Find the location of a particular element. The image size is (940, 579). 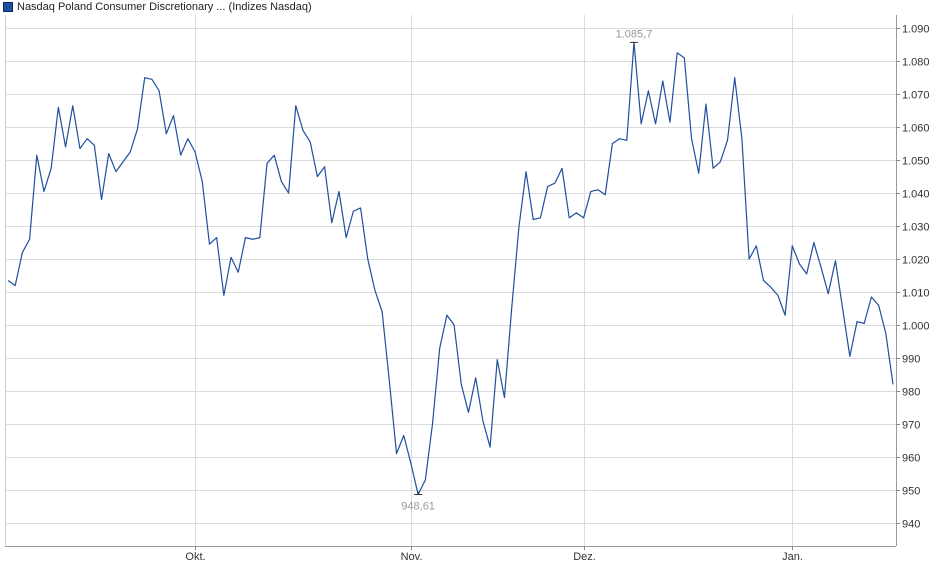

y-tick-label: 960 is located at coordinates (911, 459).